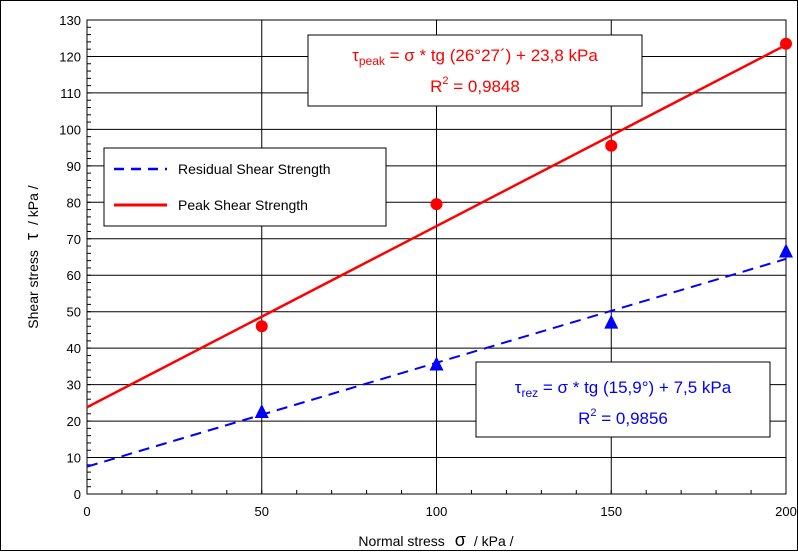  What do you see at coordinates (74, 239) in the screenshot?
I see `y-tick-label: 70` at bounding box center [74, 239].